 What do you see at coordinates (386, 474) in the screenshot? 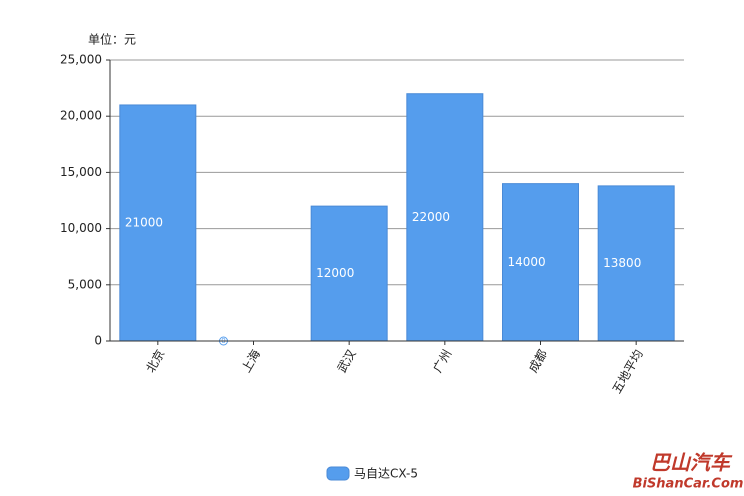
I see `legend-label: 马自达CX-5` at bounding box center [386, 474].